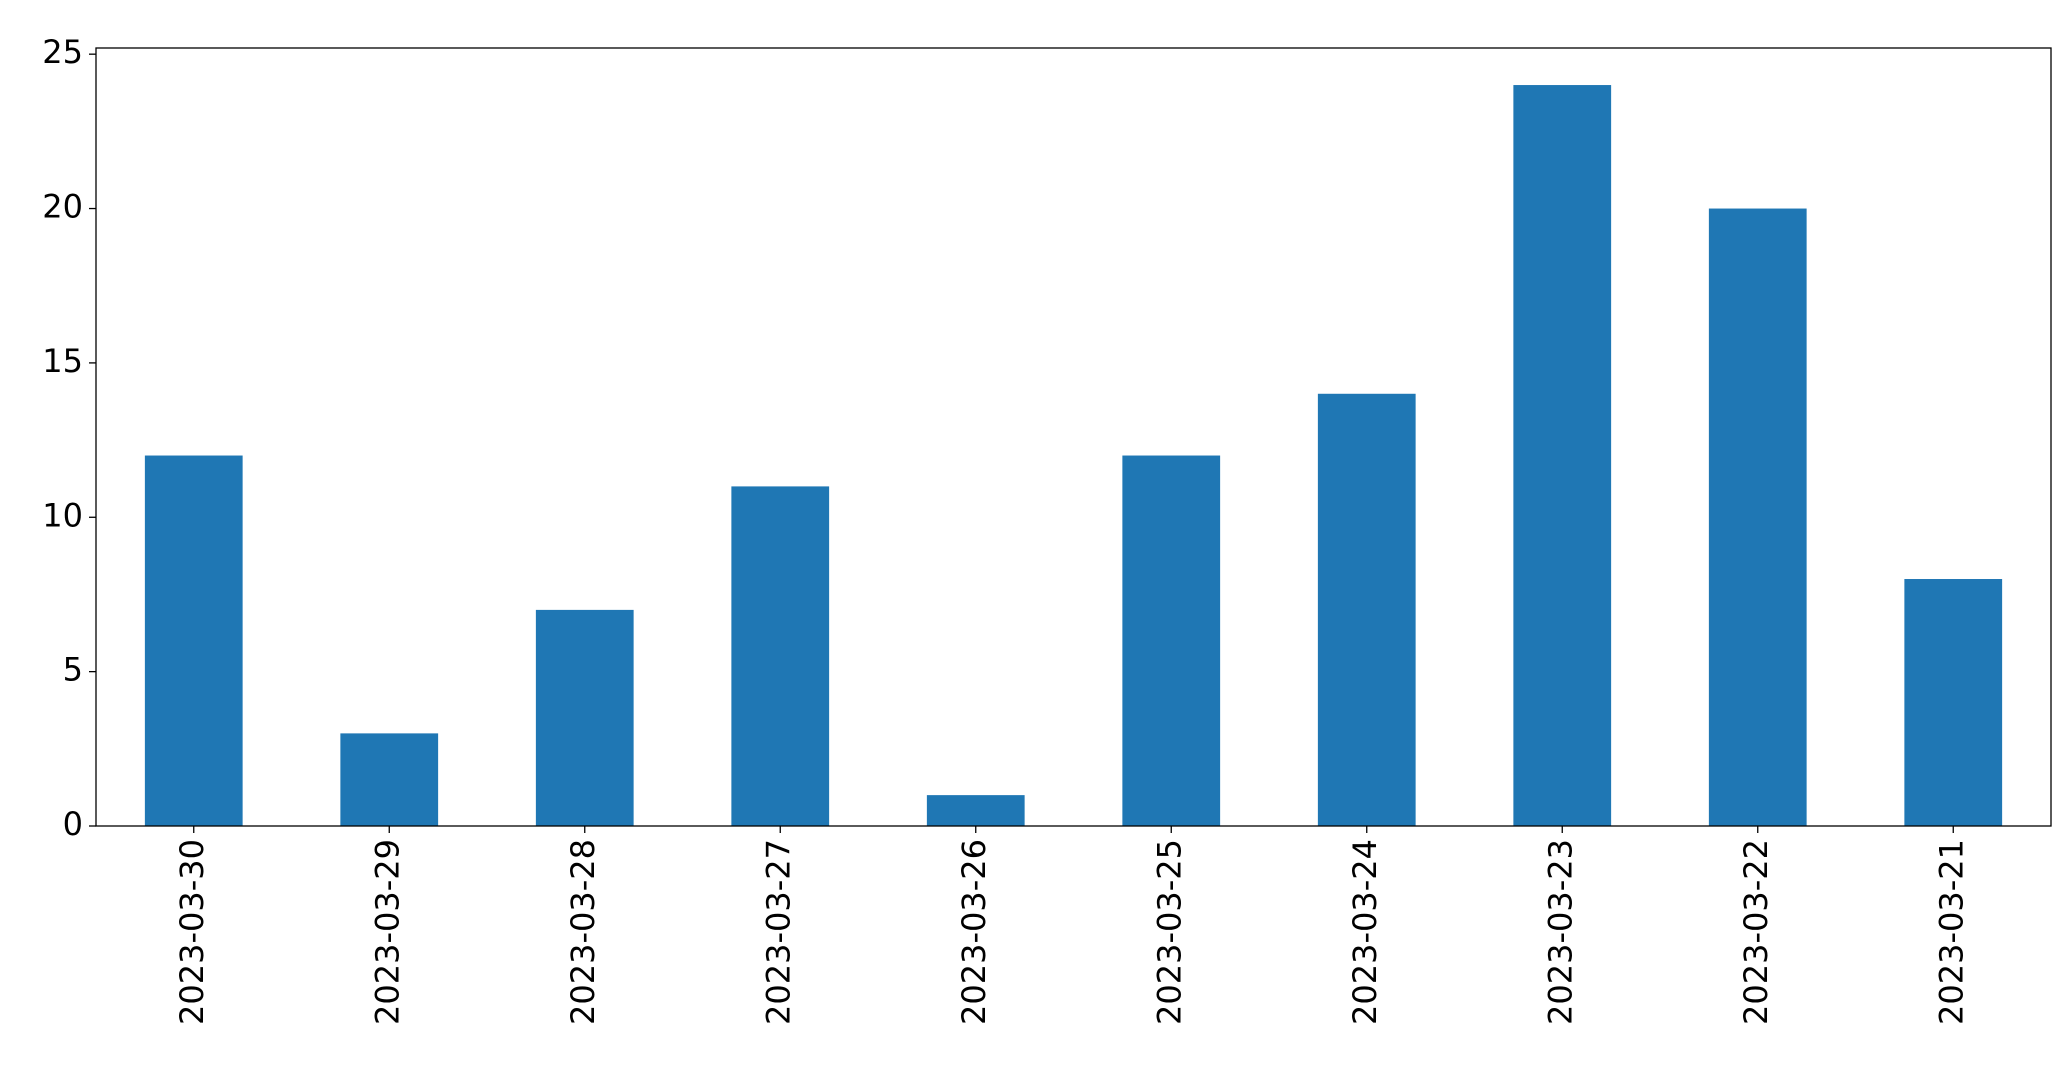  What do you see at coordinates (387, 932) in the screenshot?
I see `x-tick-label: 2023-03-29` at bounding box center [387, 932].